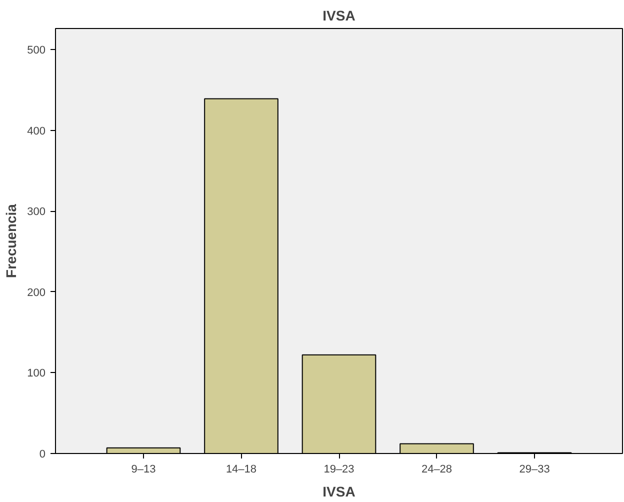  What do you see at coordinates (339, 470) in the screenshot?
I see `x-tick-label: 19–23` at bounding box center [339, 470].